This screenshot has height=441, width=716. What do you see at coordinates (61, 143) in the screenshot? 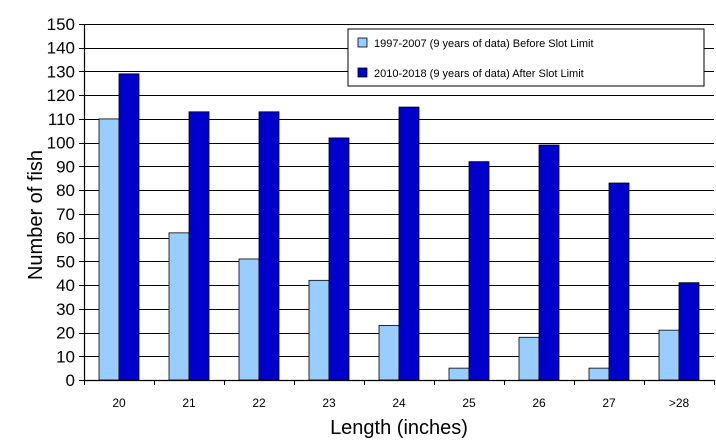
I see `y-tick-label: 100` at bounding box center [61, 143].